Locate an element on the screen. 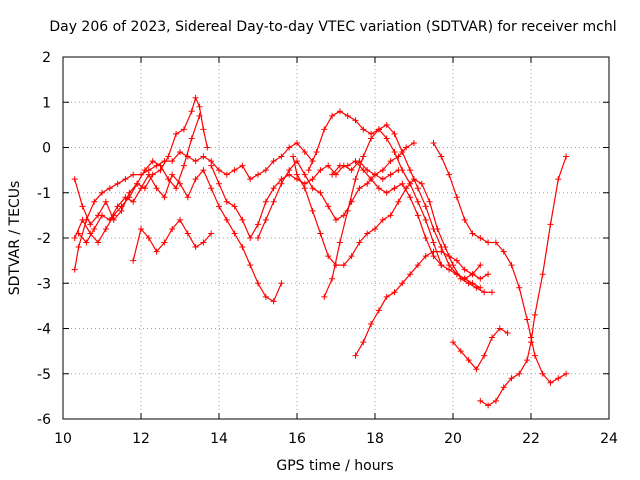 This screenshot has height=480, width=640. x-tick-label: 24 is located at coordinates (609, 439).